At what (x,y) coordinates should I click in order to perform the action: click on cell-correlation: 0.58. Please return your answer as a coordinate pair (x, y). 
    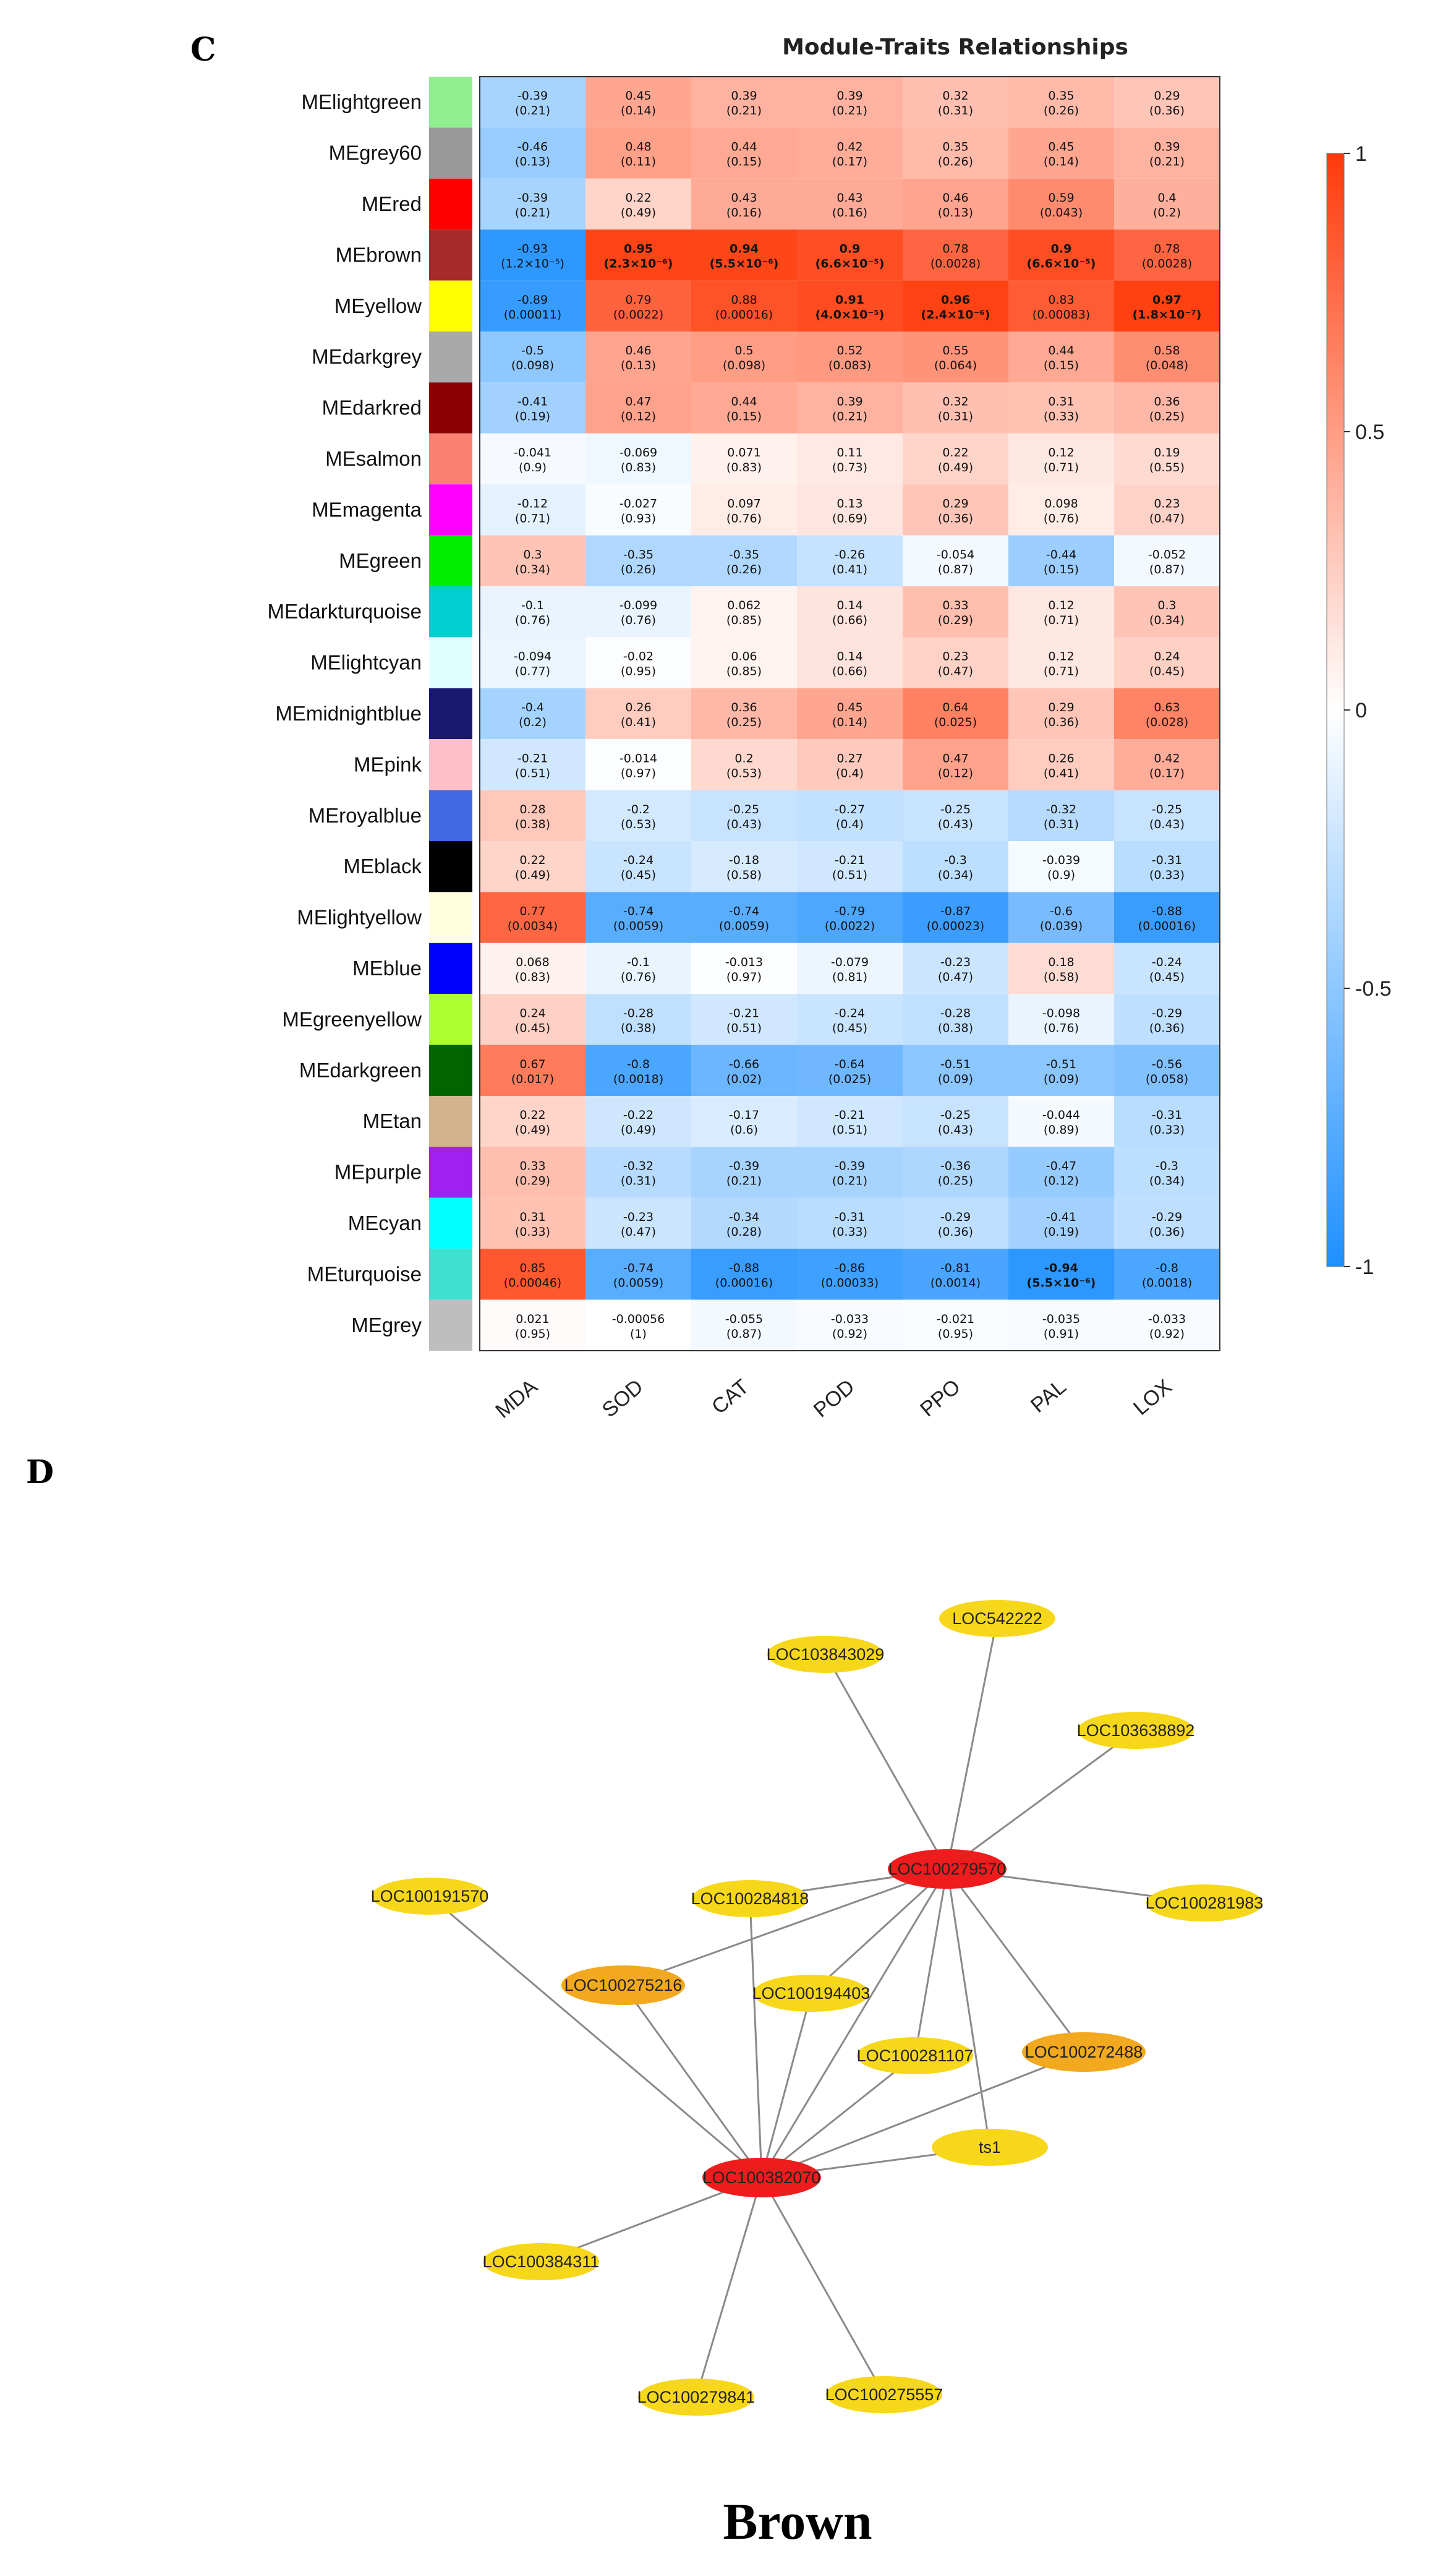
    Looking at the image, I should click on (1167, 350).